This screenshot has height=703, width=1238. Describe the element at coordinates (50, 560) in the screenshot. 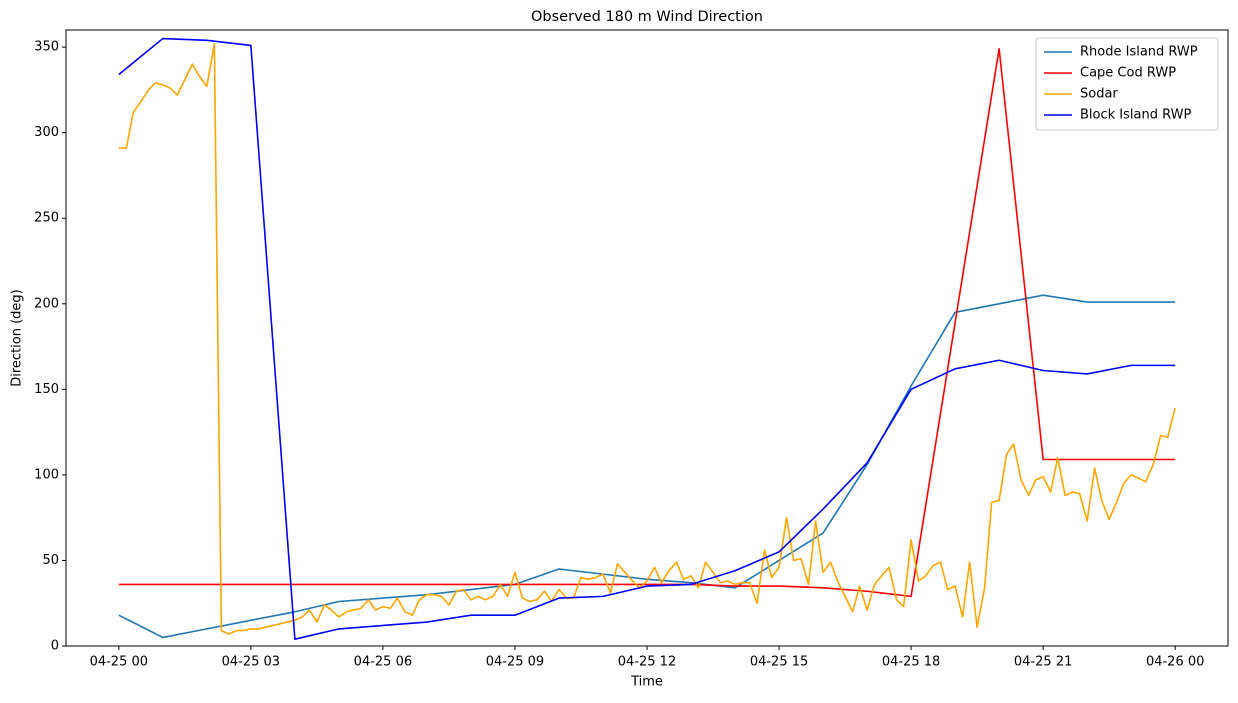

I see `y-tick-label: 50` at that location.